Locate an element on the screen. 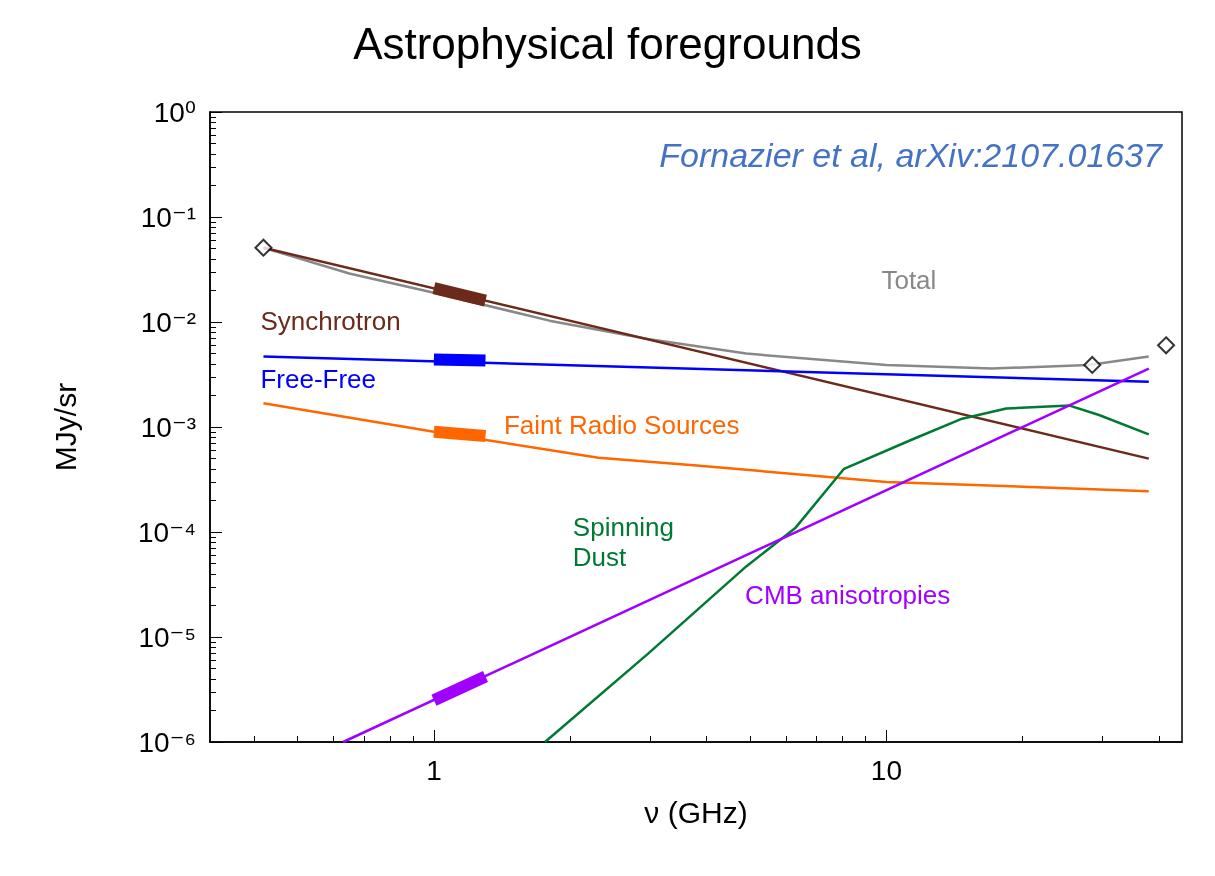  series-label: Synchrotron is located at coordinates (330, 320).